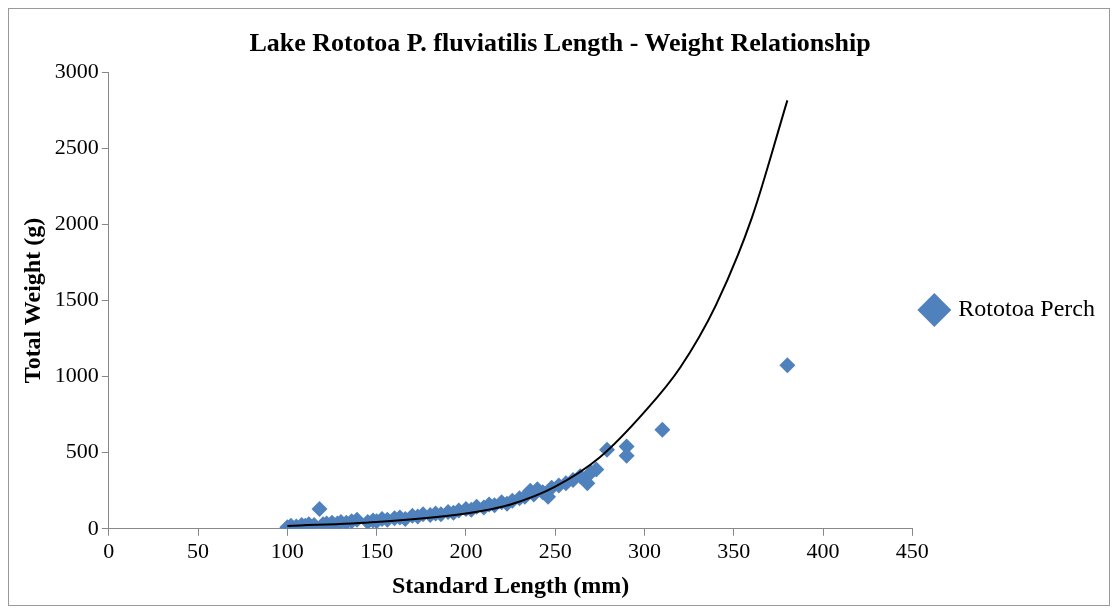  Describe the element at coordinates (912, 550) in the screenshot. I see `x-tick-label: 450` at that location.